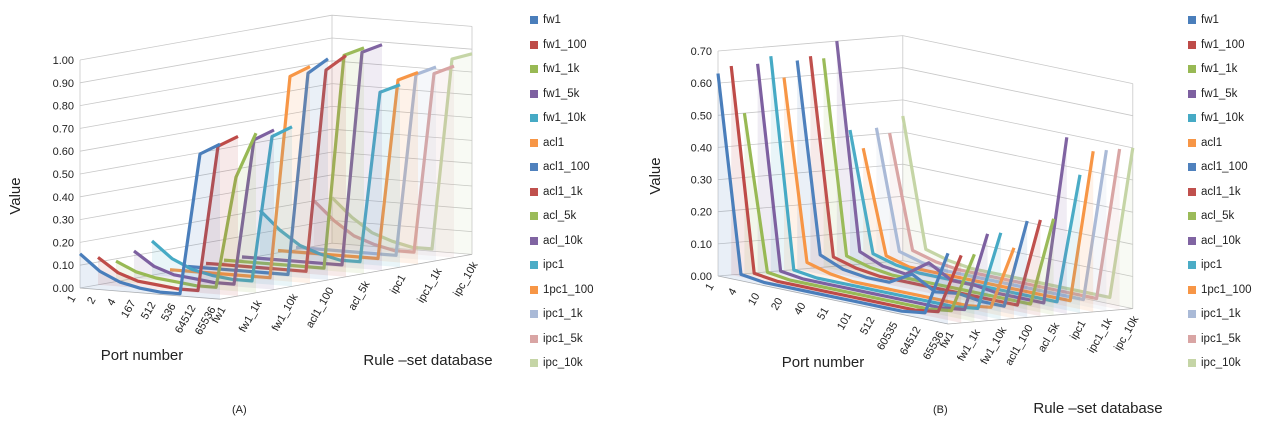 The image size is (1270, 428). What do you see at coordinates (925, 59) in the screenshot?
I see `gridline` at bounding box center [925, 59].